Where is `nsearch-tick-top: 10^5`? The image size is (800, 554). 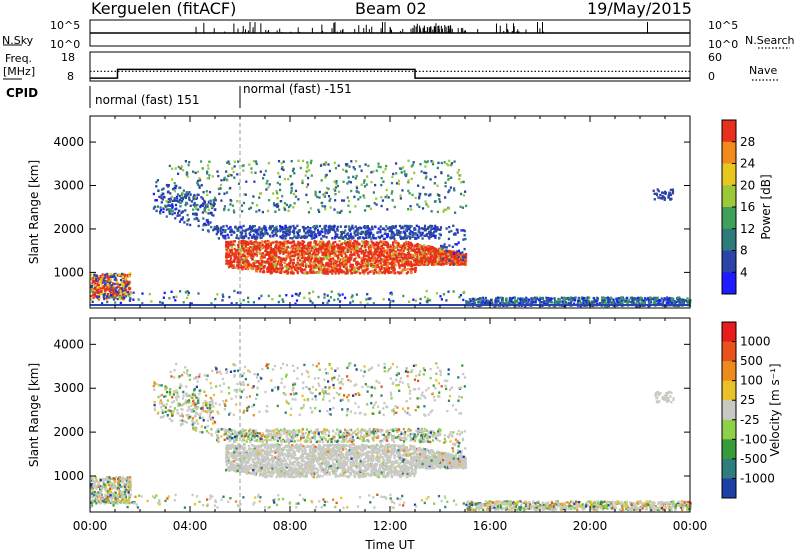 nsearch-tick-top: 10^5 is located at coordinates (723, 25).